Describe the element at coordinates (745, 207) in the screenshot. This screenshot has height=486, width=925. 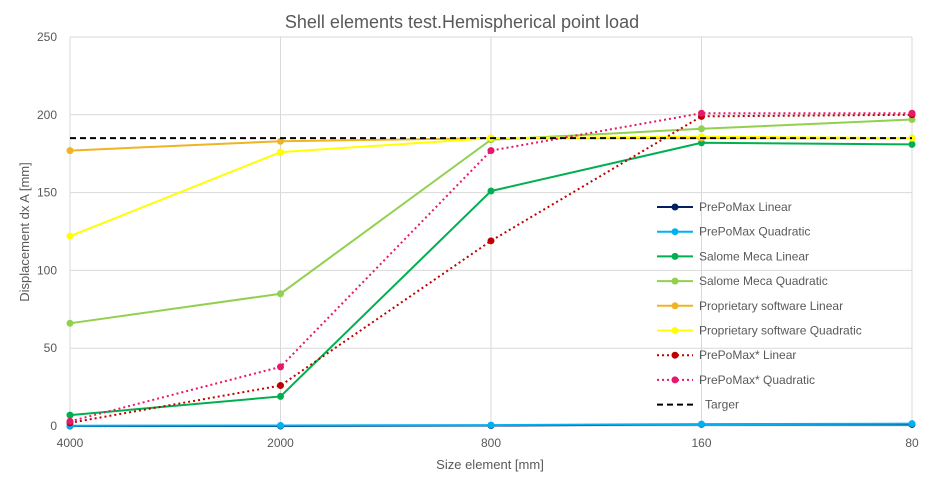
I see `legend-label: PrePoMax Linear` at that location.